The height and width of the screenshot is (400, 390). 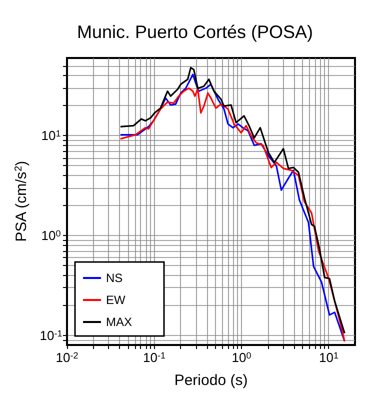 What do you see at coordinates (119, 322) in the screenshot?
I see `legend-label: MAX` at bounding box center [119, 322].